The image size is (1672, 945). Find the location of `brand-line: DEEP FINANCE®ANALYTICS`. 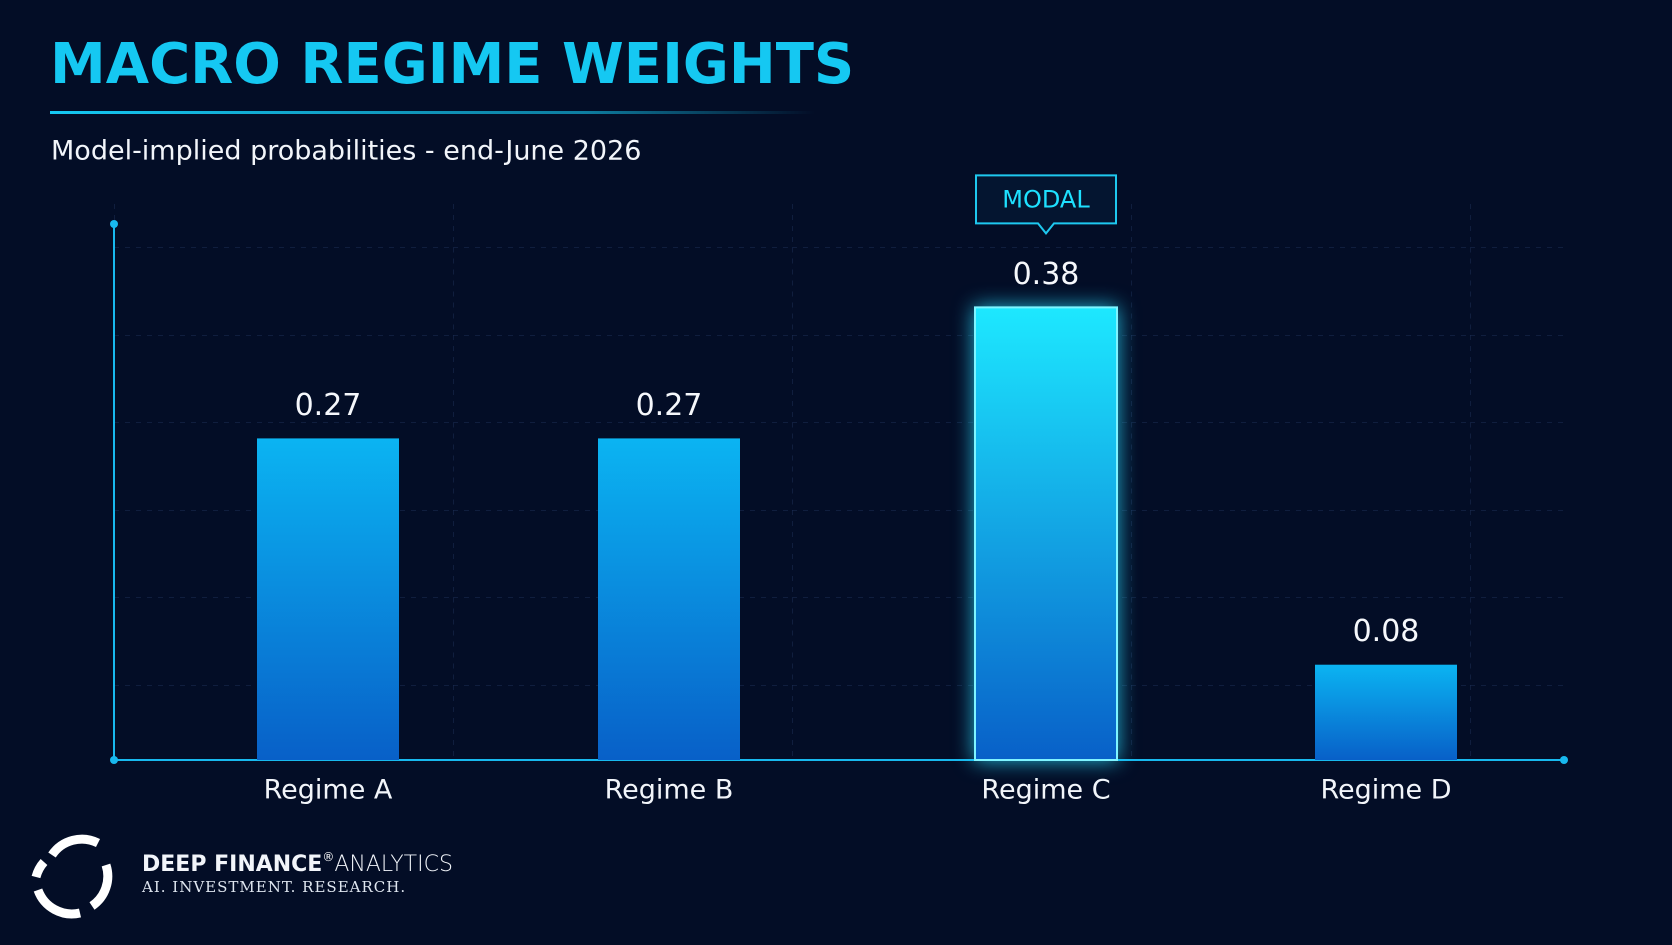

brand-line: DEEP FINANCE®ANALYTICS is located at coordinates (297, 864).